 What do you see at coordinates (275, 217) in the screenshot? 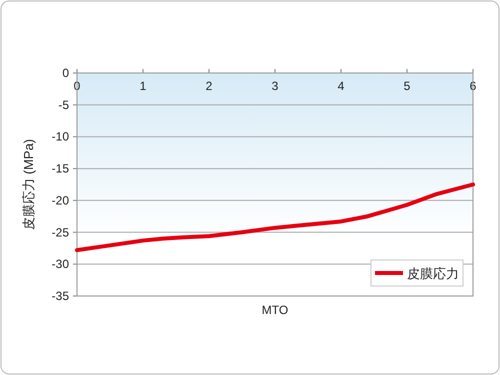
I see `line-series` at bounding box center [275, 217].